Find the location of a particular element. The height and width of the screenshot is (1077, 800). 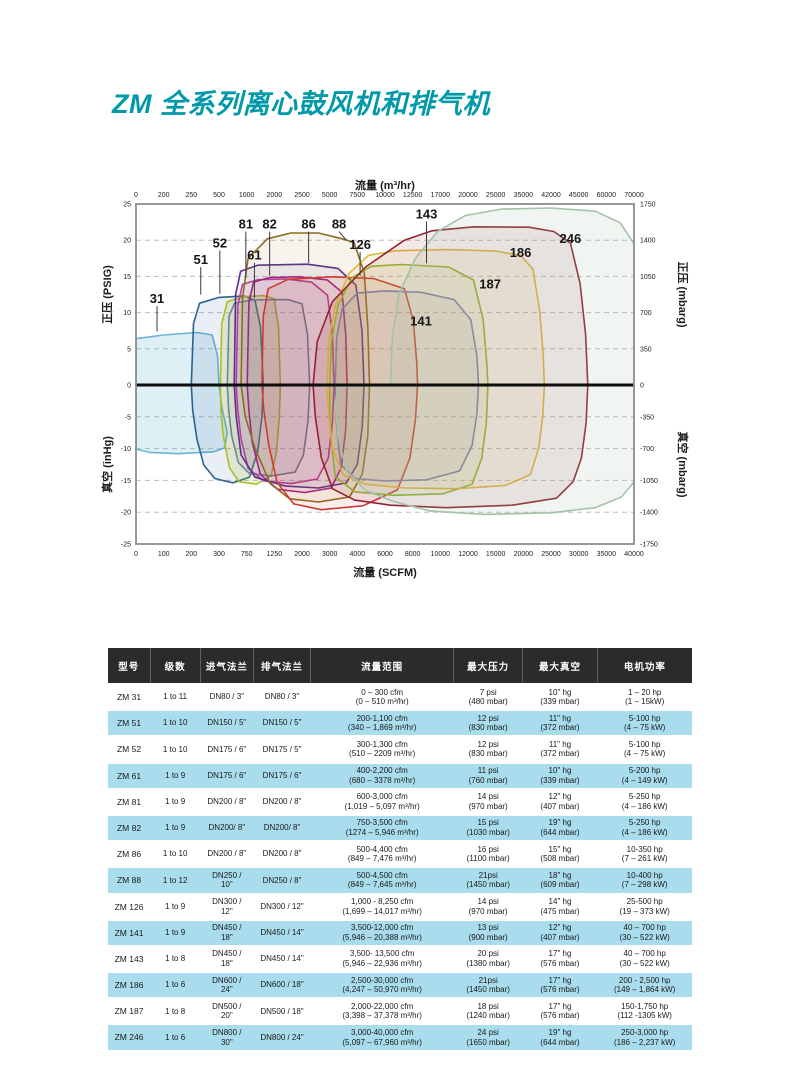

header-cell-3: 排气法兰 is located at coordinates (281, 666).